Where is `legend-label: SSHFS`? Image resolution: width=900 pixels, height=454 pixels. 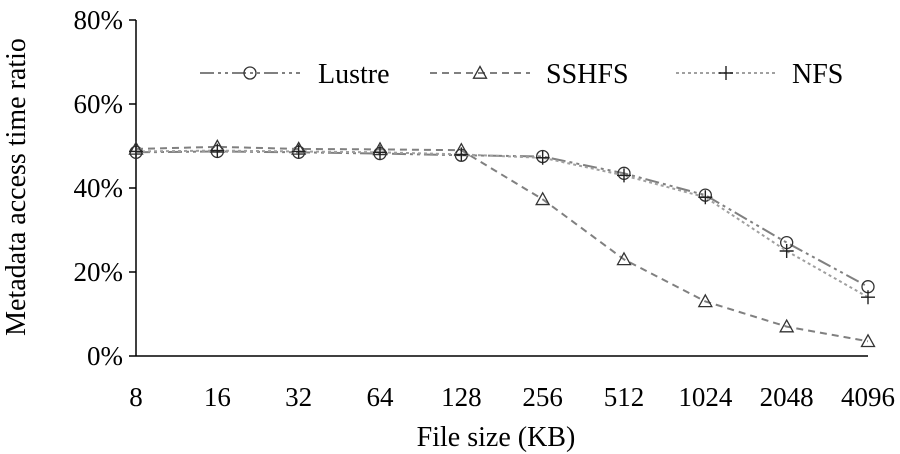
legend-label: SSHFS is located at coordinates (587, 74).